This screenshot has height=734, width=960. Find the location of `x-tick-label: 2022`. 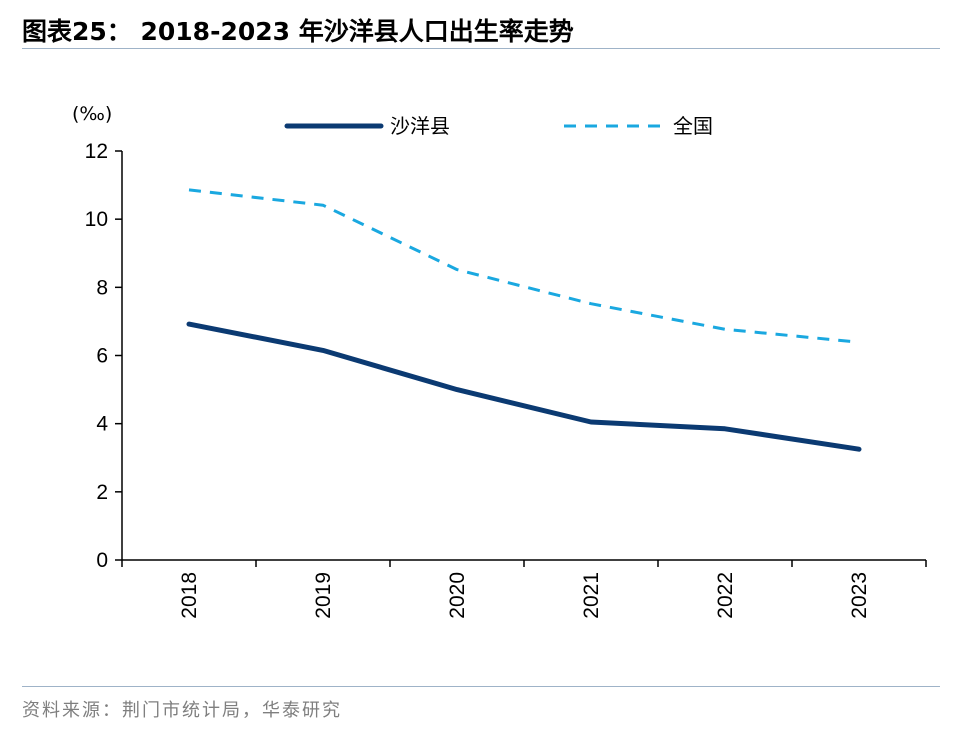

x-tick-label: 2022 is located at coordinates (725, 595).